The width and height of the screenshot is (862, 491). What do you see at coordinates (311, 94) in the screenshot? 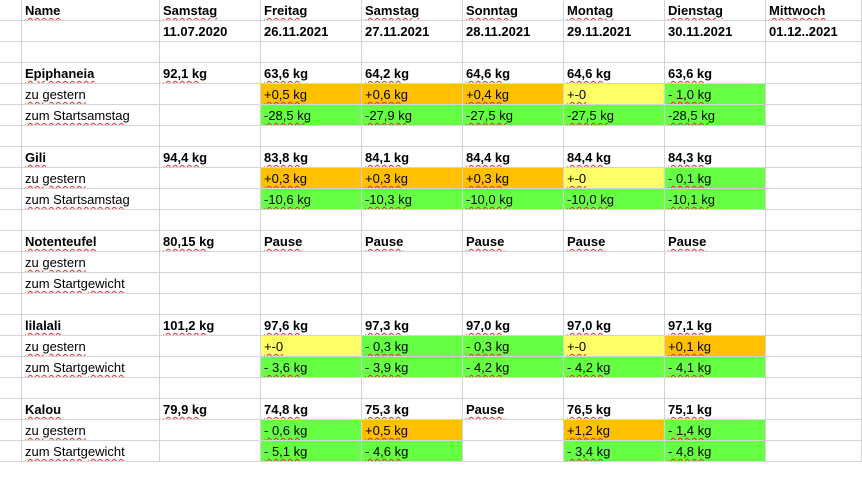
I see `diff-cell: +0,5 kg` at bounding box center [311, 94].